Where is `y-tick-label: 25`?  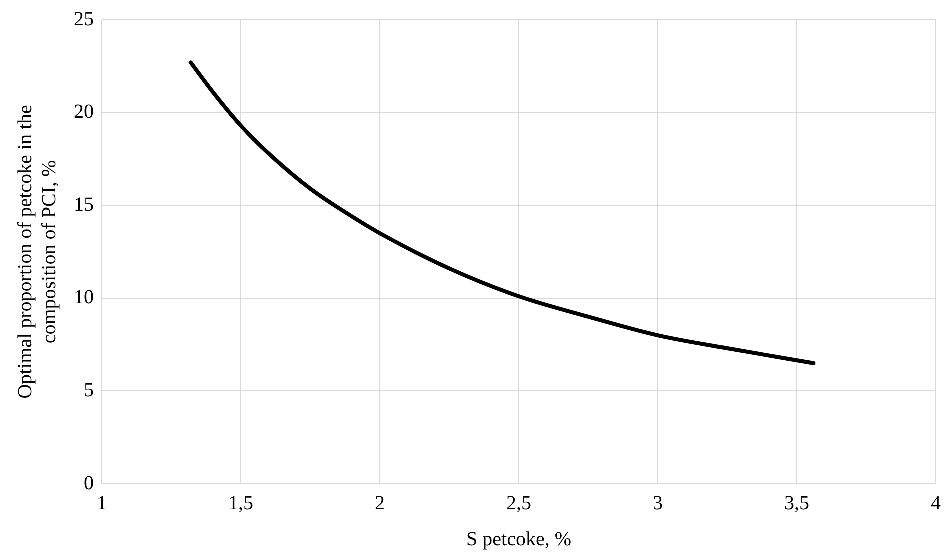
y-tick-label: 25 is located at coordinates (84, 19).